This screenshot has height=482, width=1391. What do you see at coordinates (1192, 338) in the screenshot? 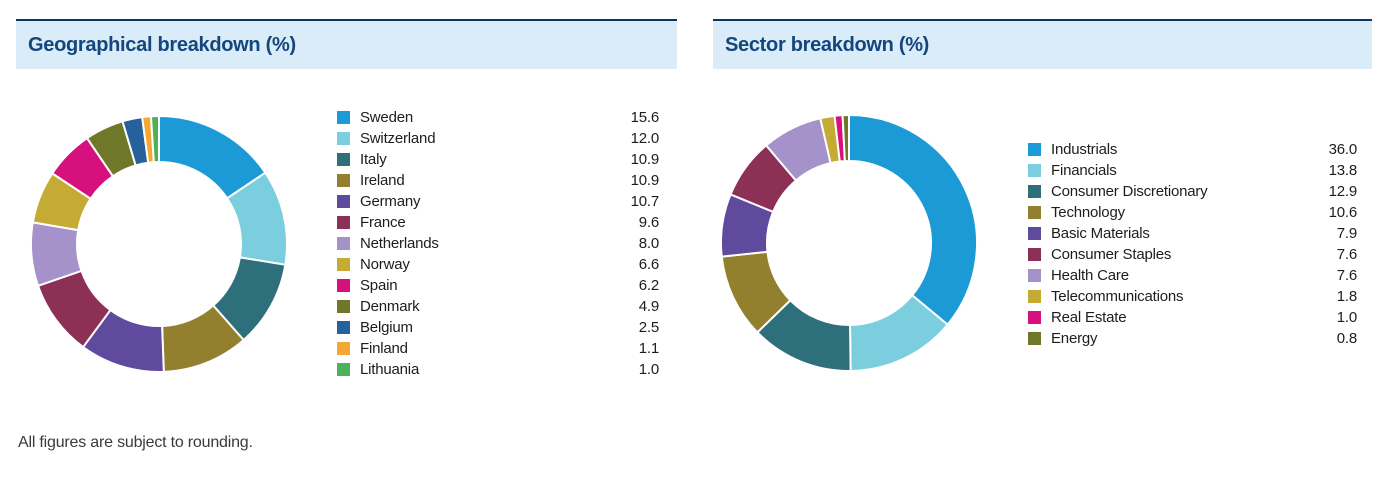
I see `legend-item-energy: Energy 0.8` at bounding box center [1192, 338].